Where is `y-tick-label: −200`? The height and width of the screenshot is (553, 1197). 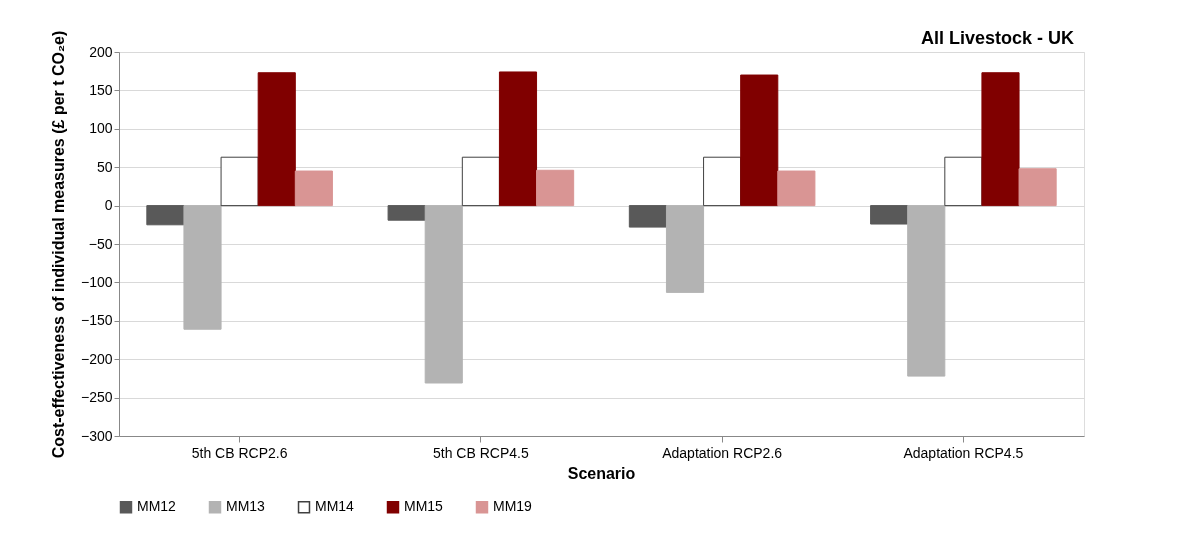 y-tick-label: −200 is located at coordinates (96, 358).